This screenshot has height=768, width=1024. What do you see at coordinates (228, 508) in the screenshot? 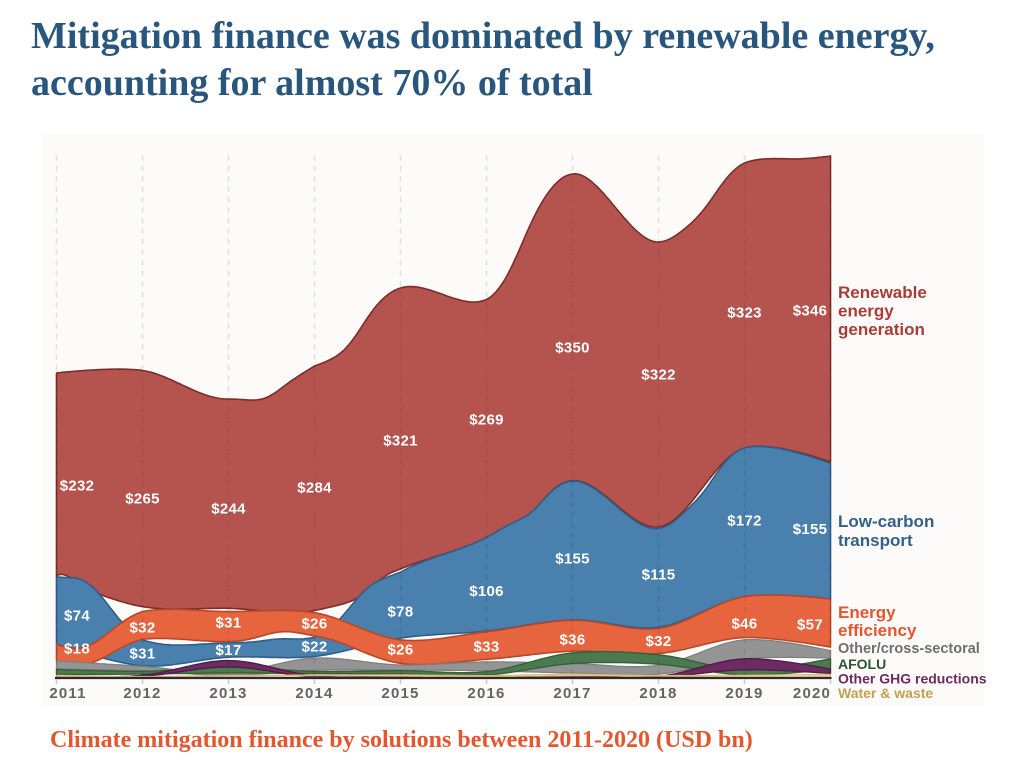
I see `svg-text: $244` at bounding box center [228, 508].